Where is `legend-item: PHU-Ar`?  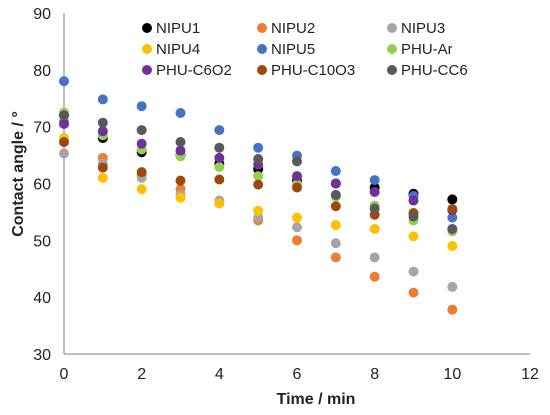 legend-item: PHU-Ar is located at coordinates (420, 49).